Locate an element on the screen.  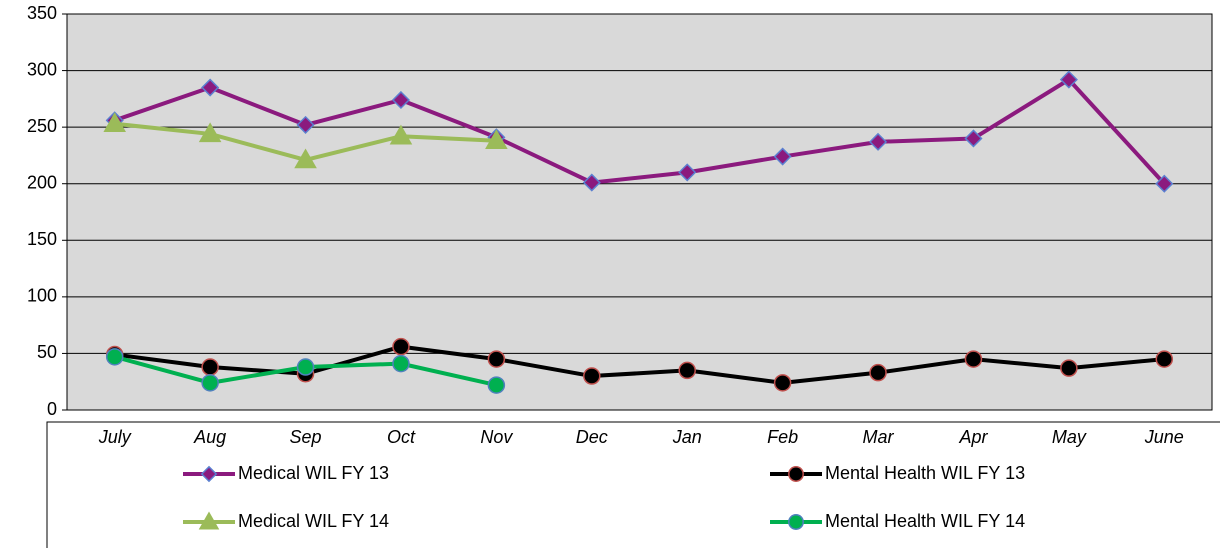
x-tick-label: Jan is located at coordinates (687, 437).